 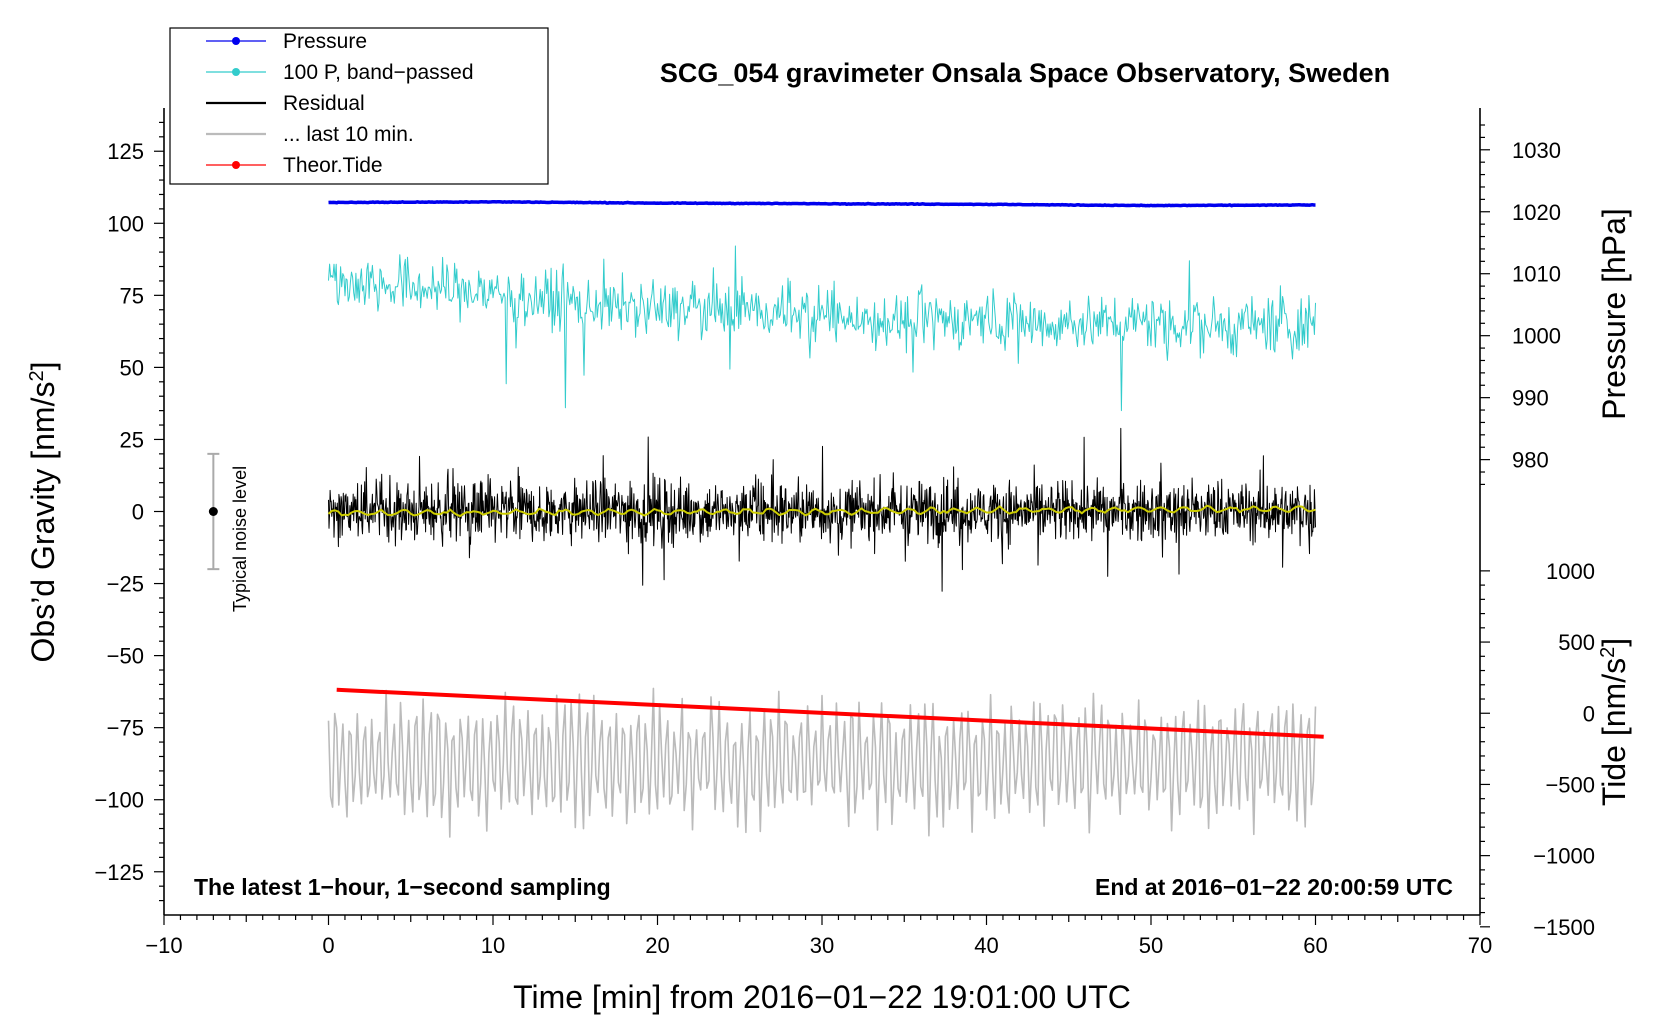 I want to click on x-tick-label: 40, so click(x=986, y=945).